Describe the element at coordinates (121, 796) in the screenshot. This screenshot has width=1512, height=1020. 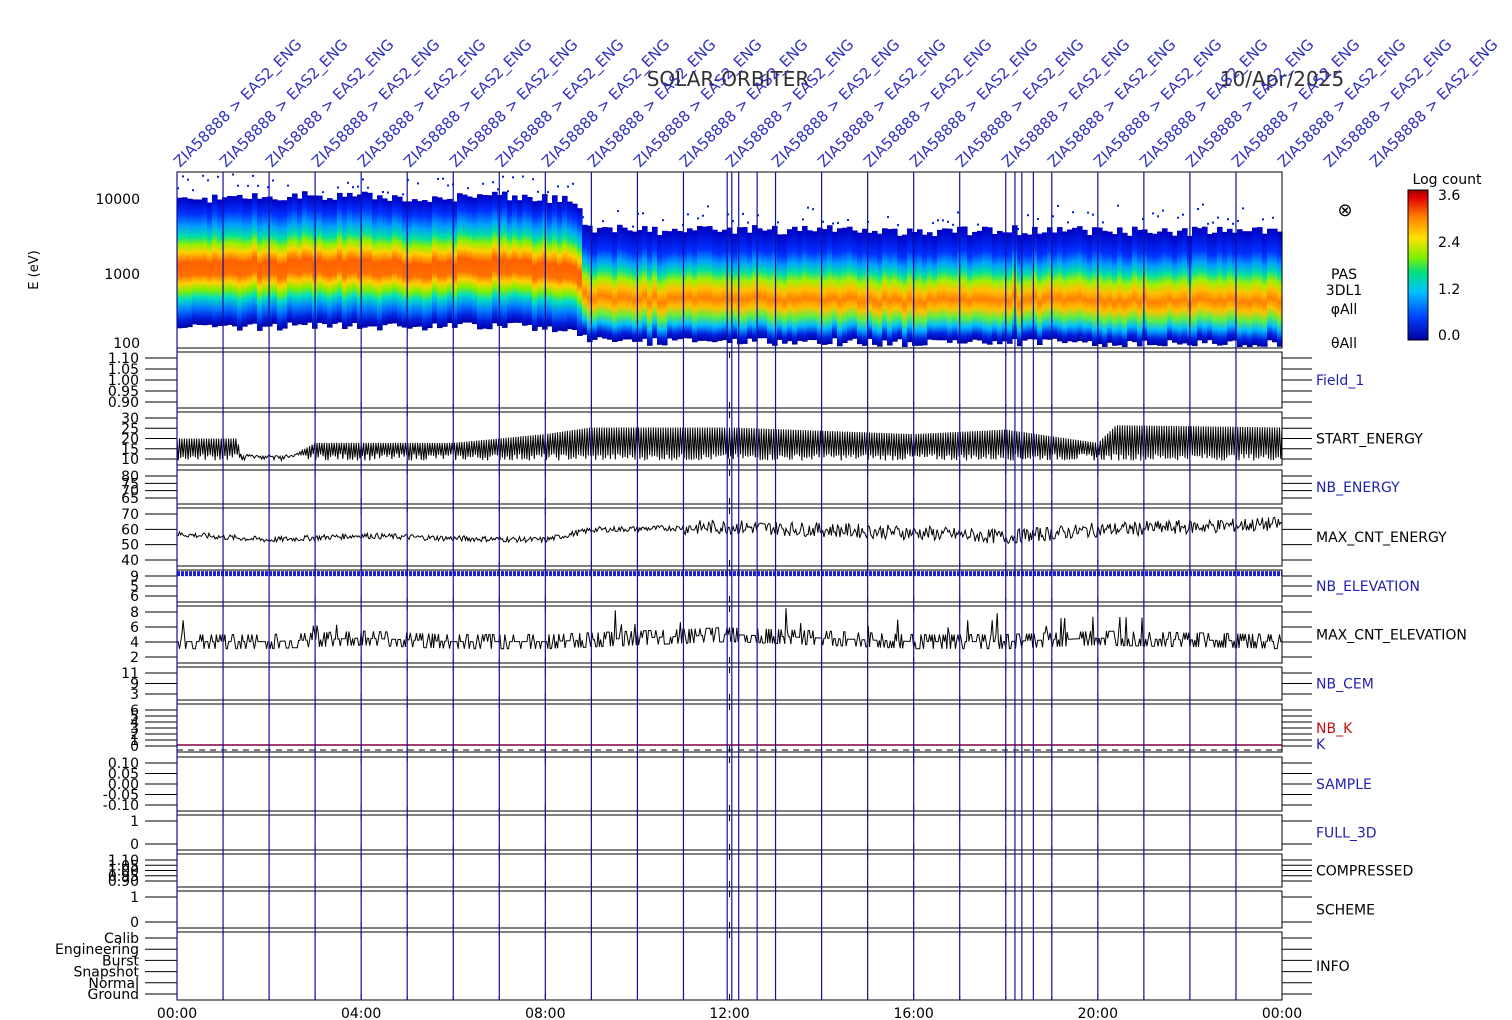
I see `panel-tick-label: -0.05` at that location.